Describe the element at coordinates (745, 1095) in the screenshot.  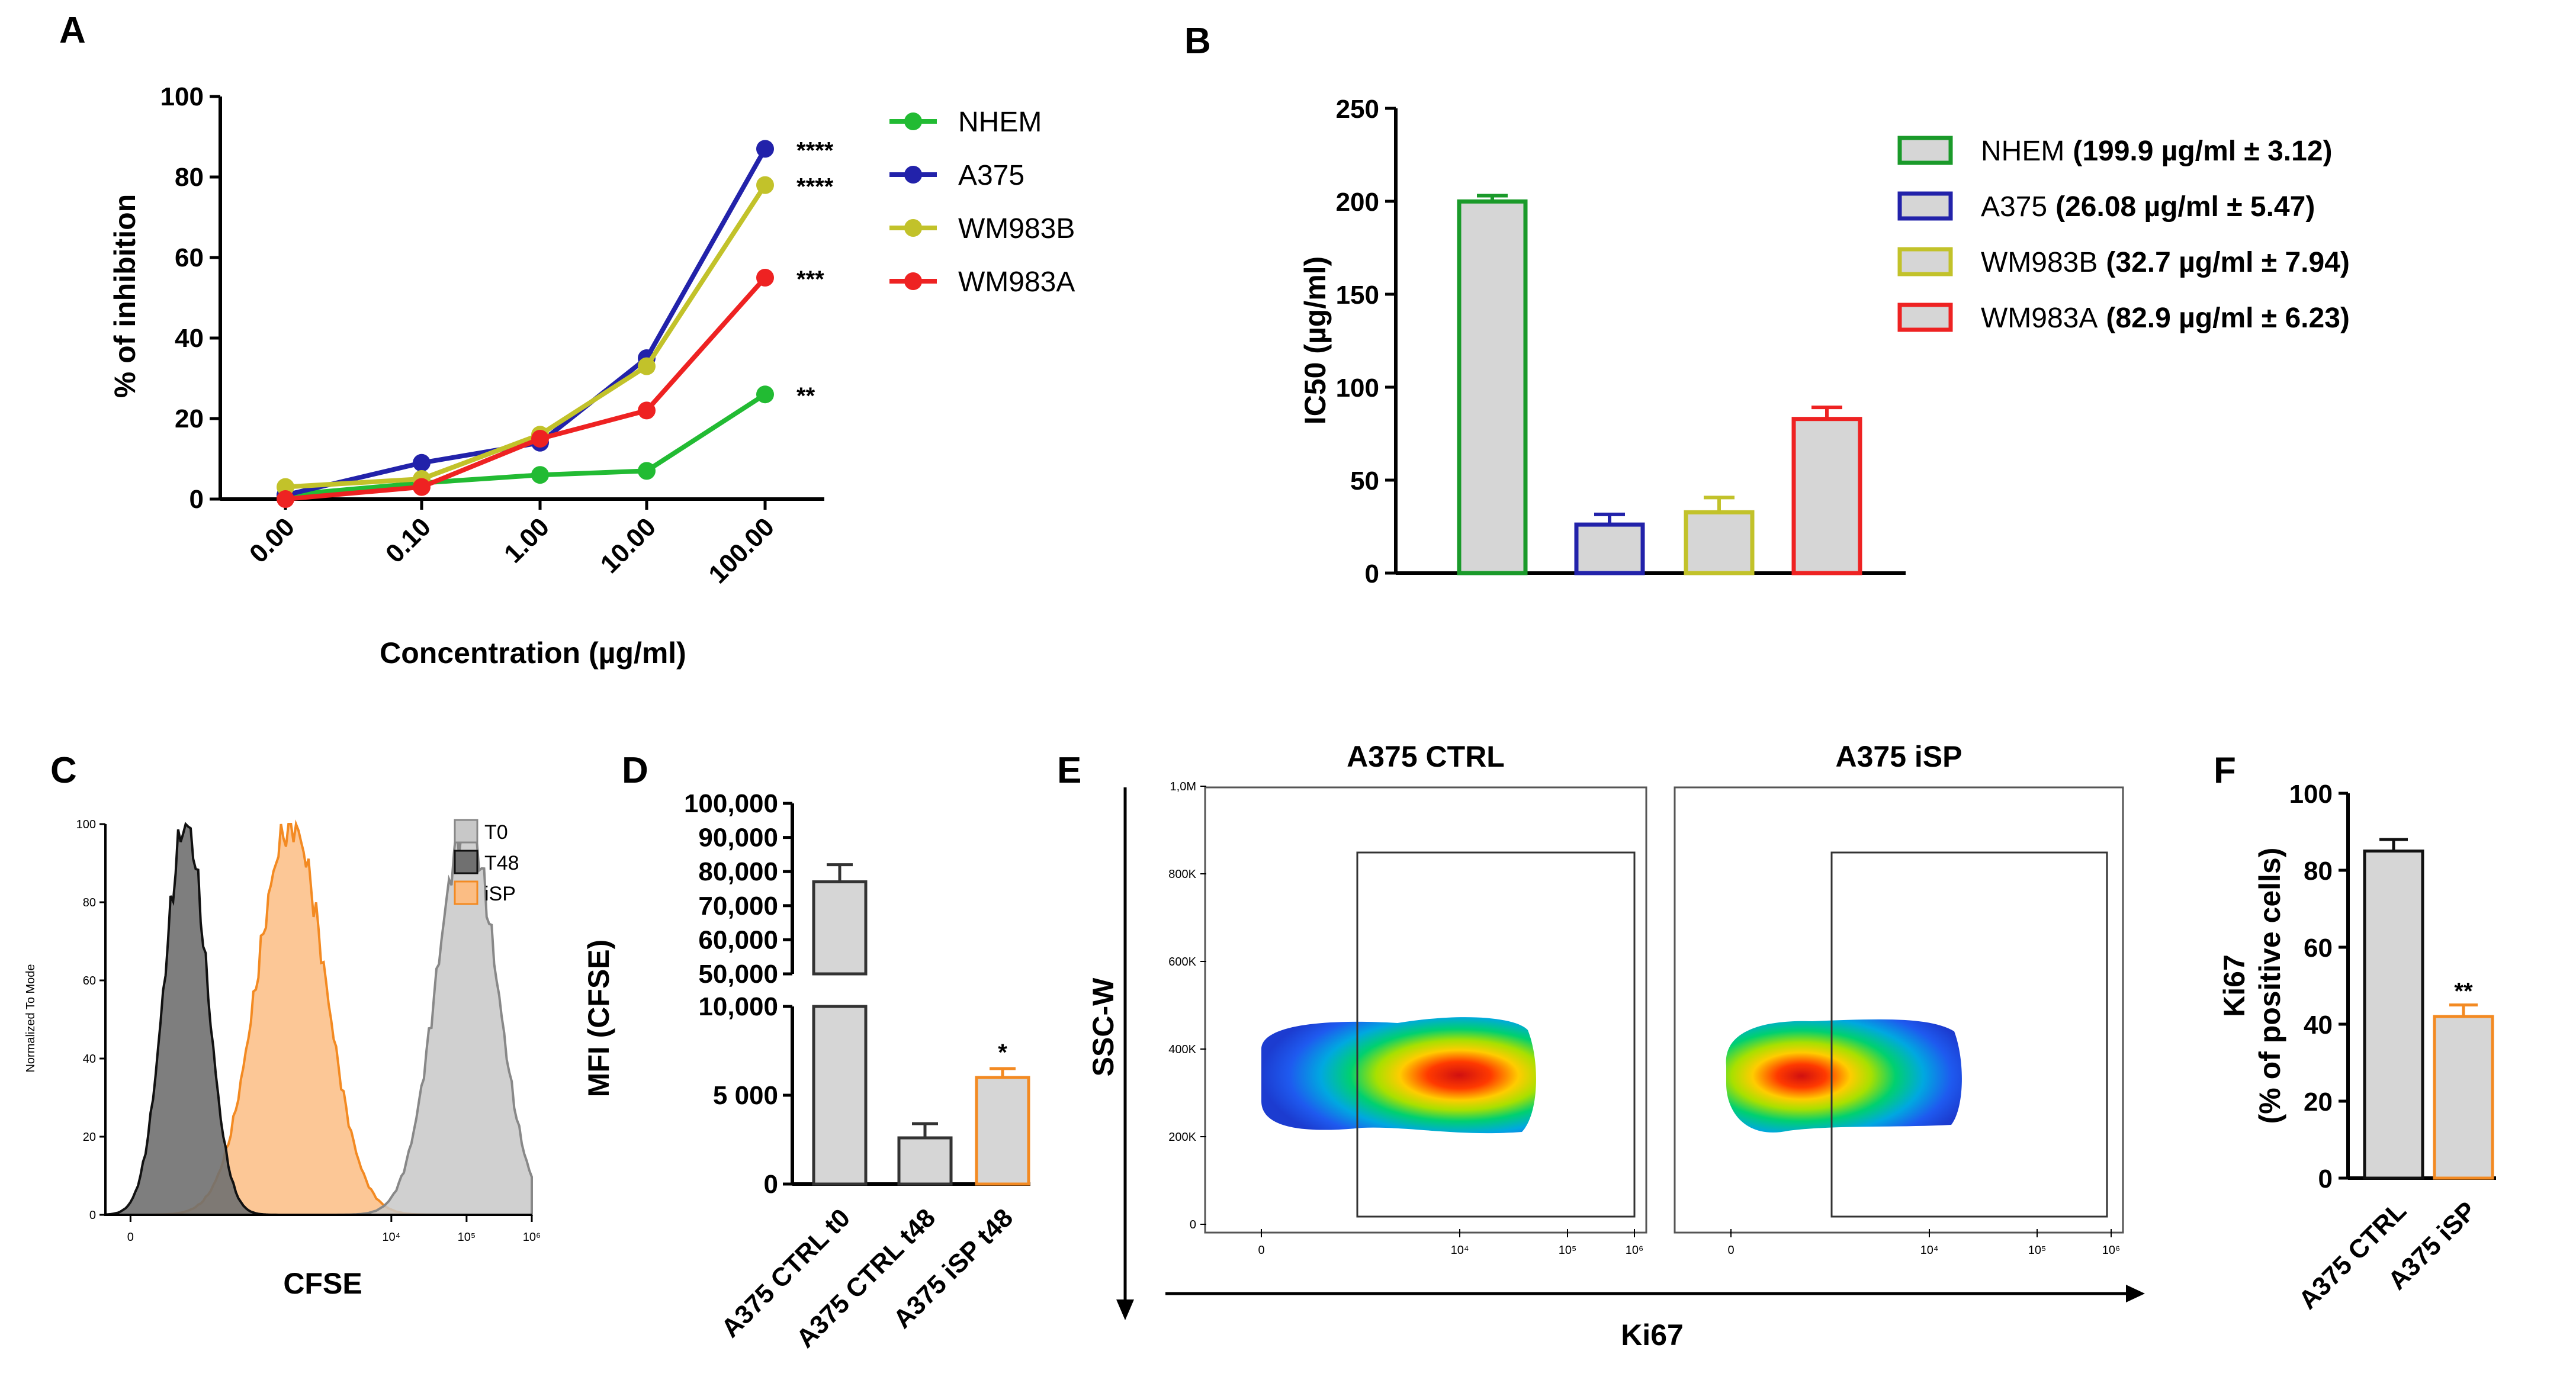
I see `y-tick-label: 5 000` at that location.